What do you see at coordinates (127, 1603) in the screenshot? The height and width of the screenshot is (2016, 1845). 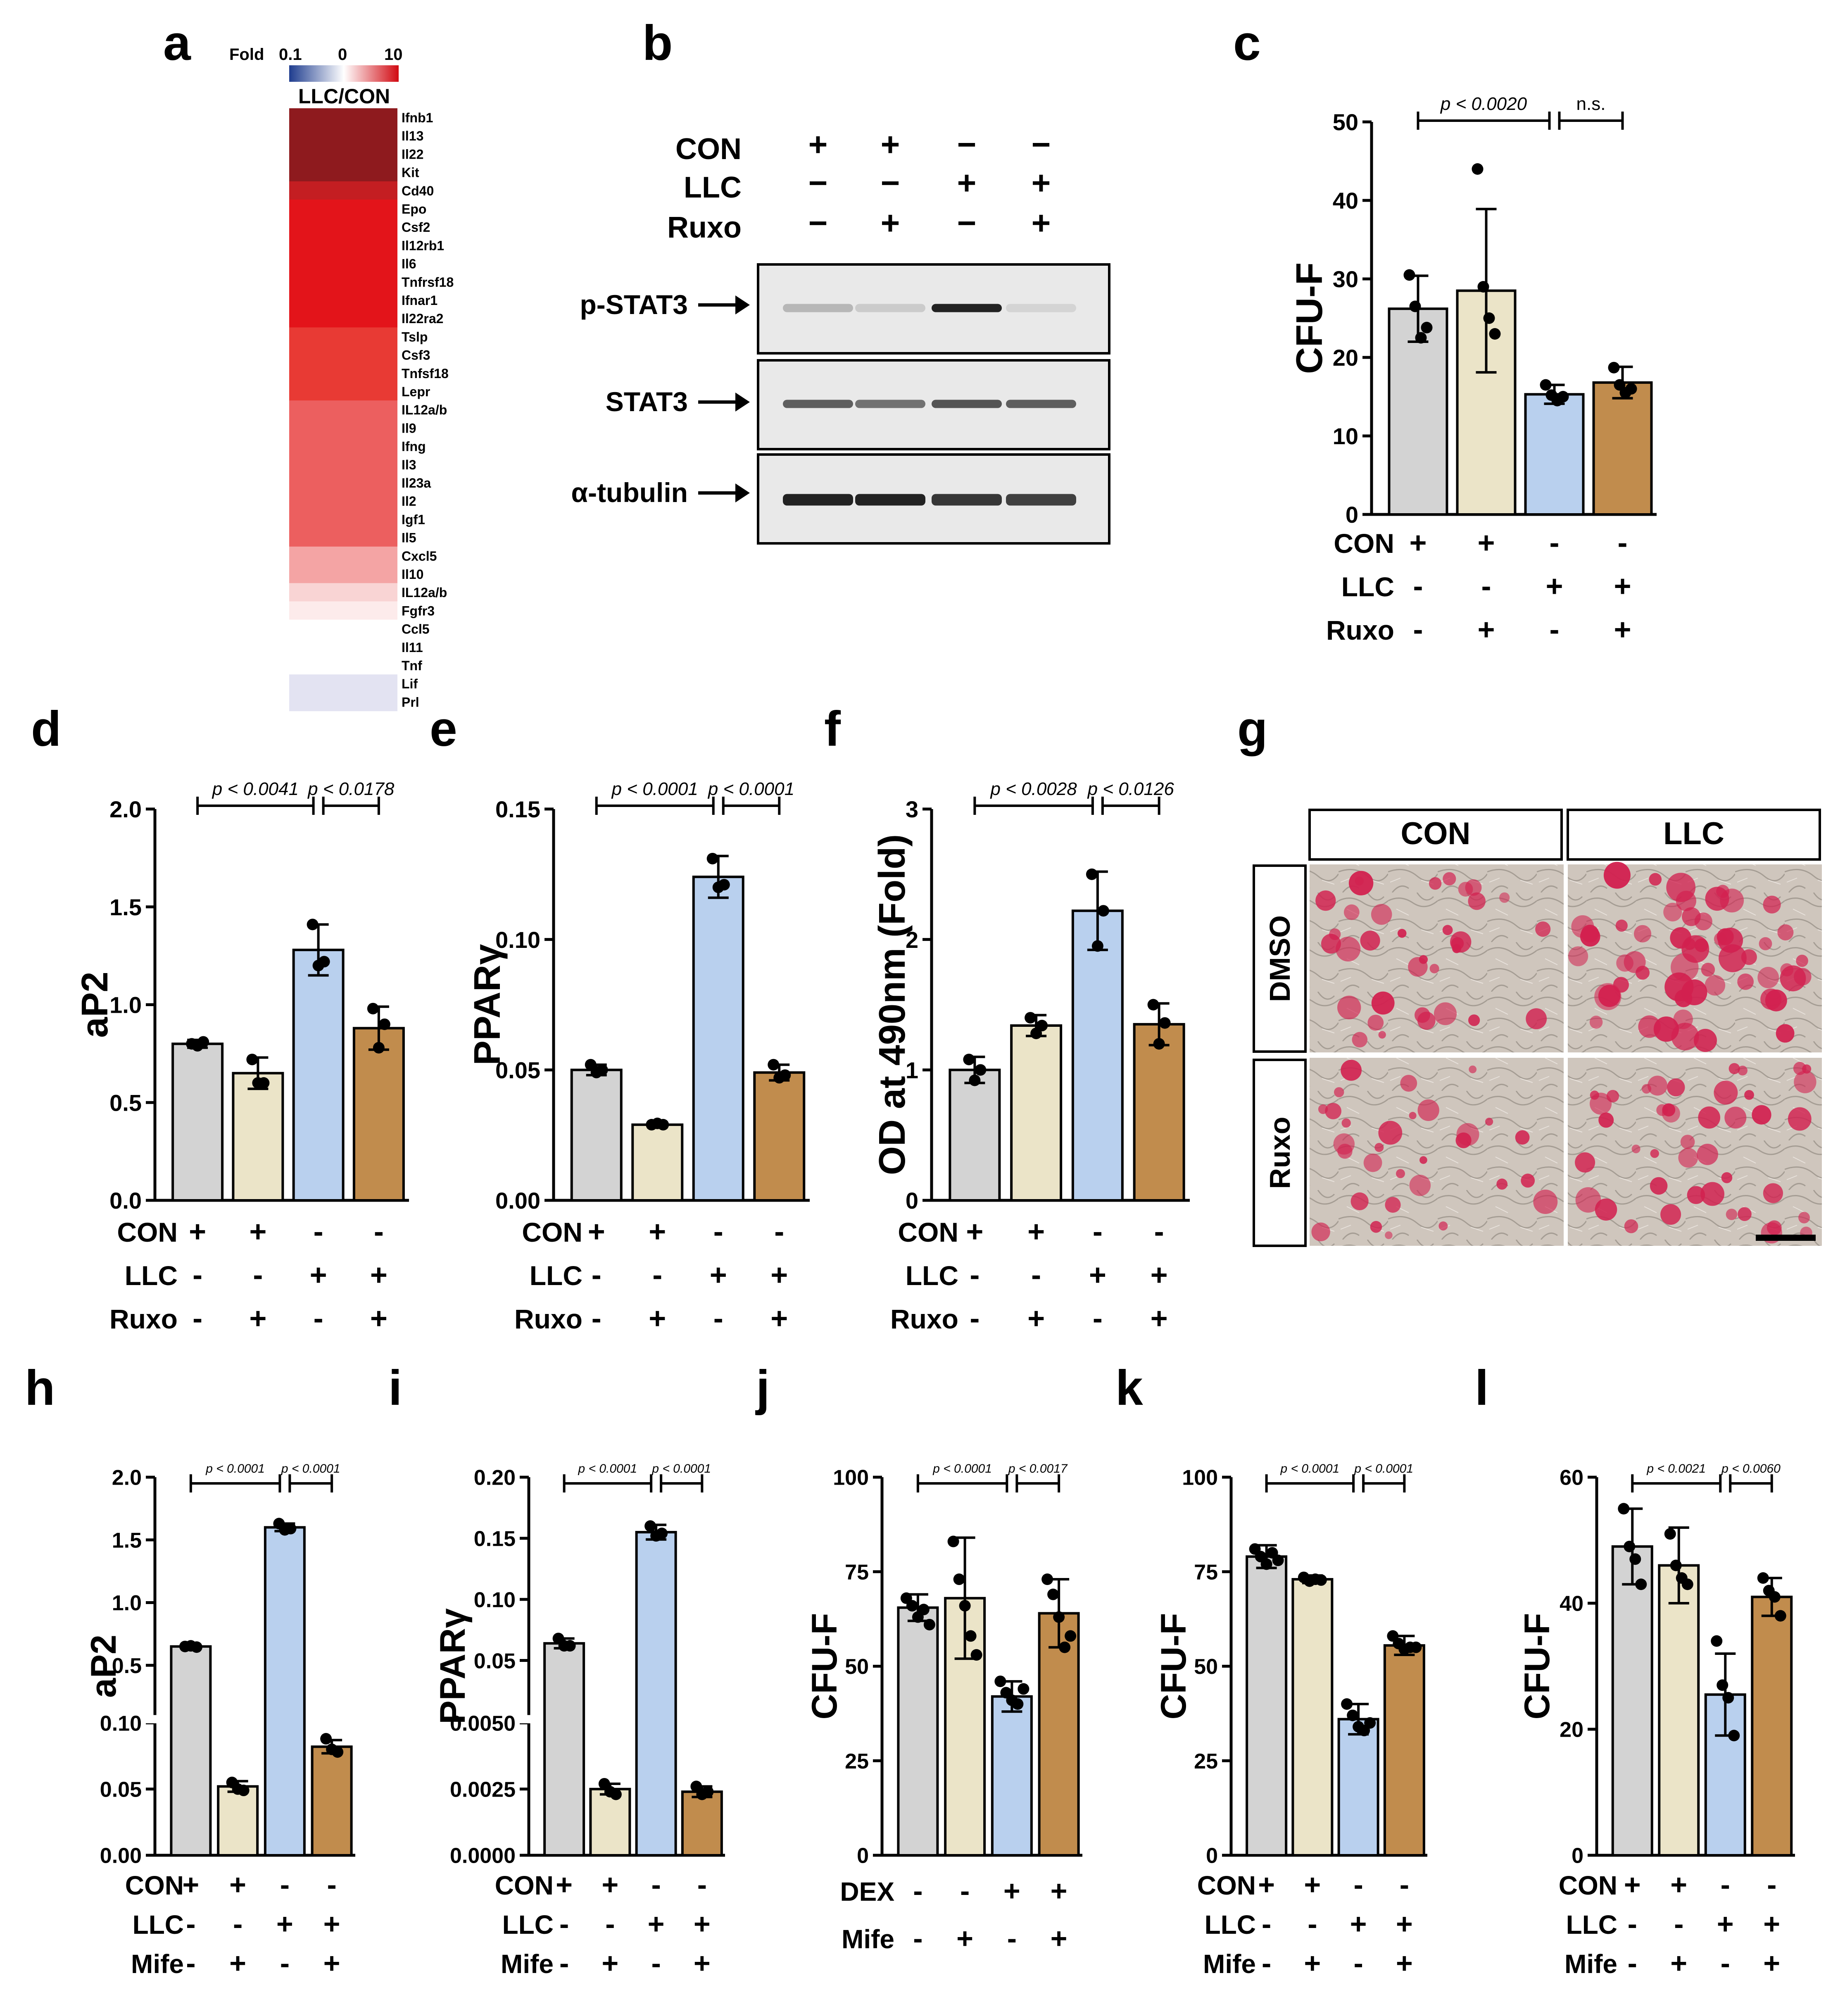 I see `y-tick-label: 1.0` at bounding box center [127, 1603].